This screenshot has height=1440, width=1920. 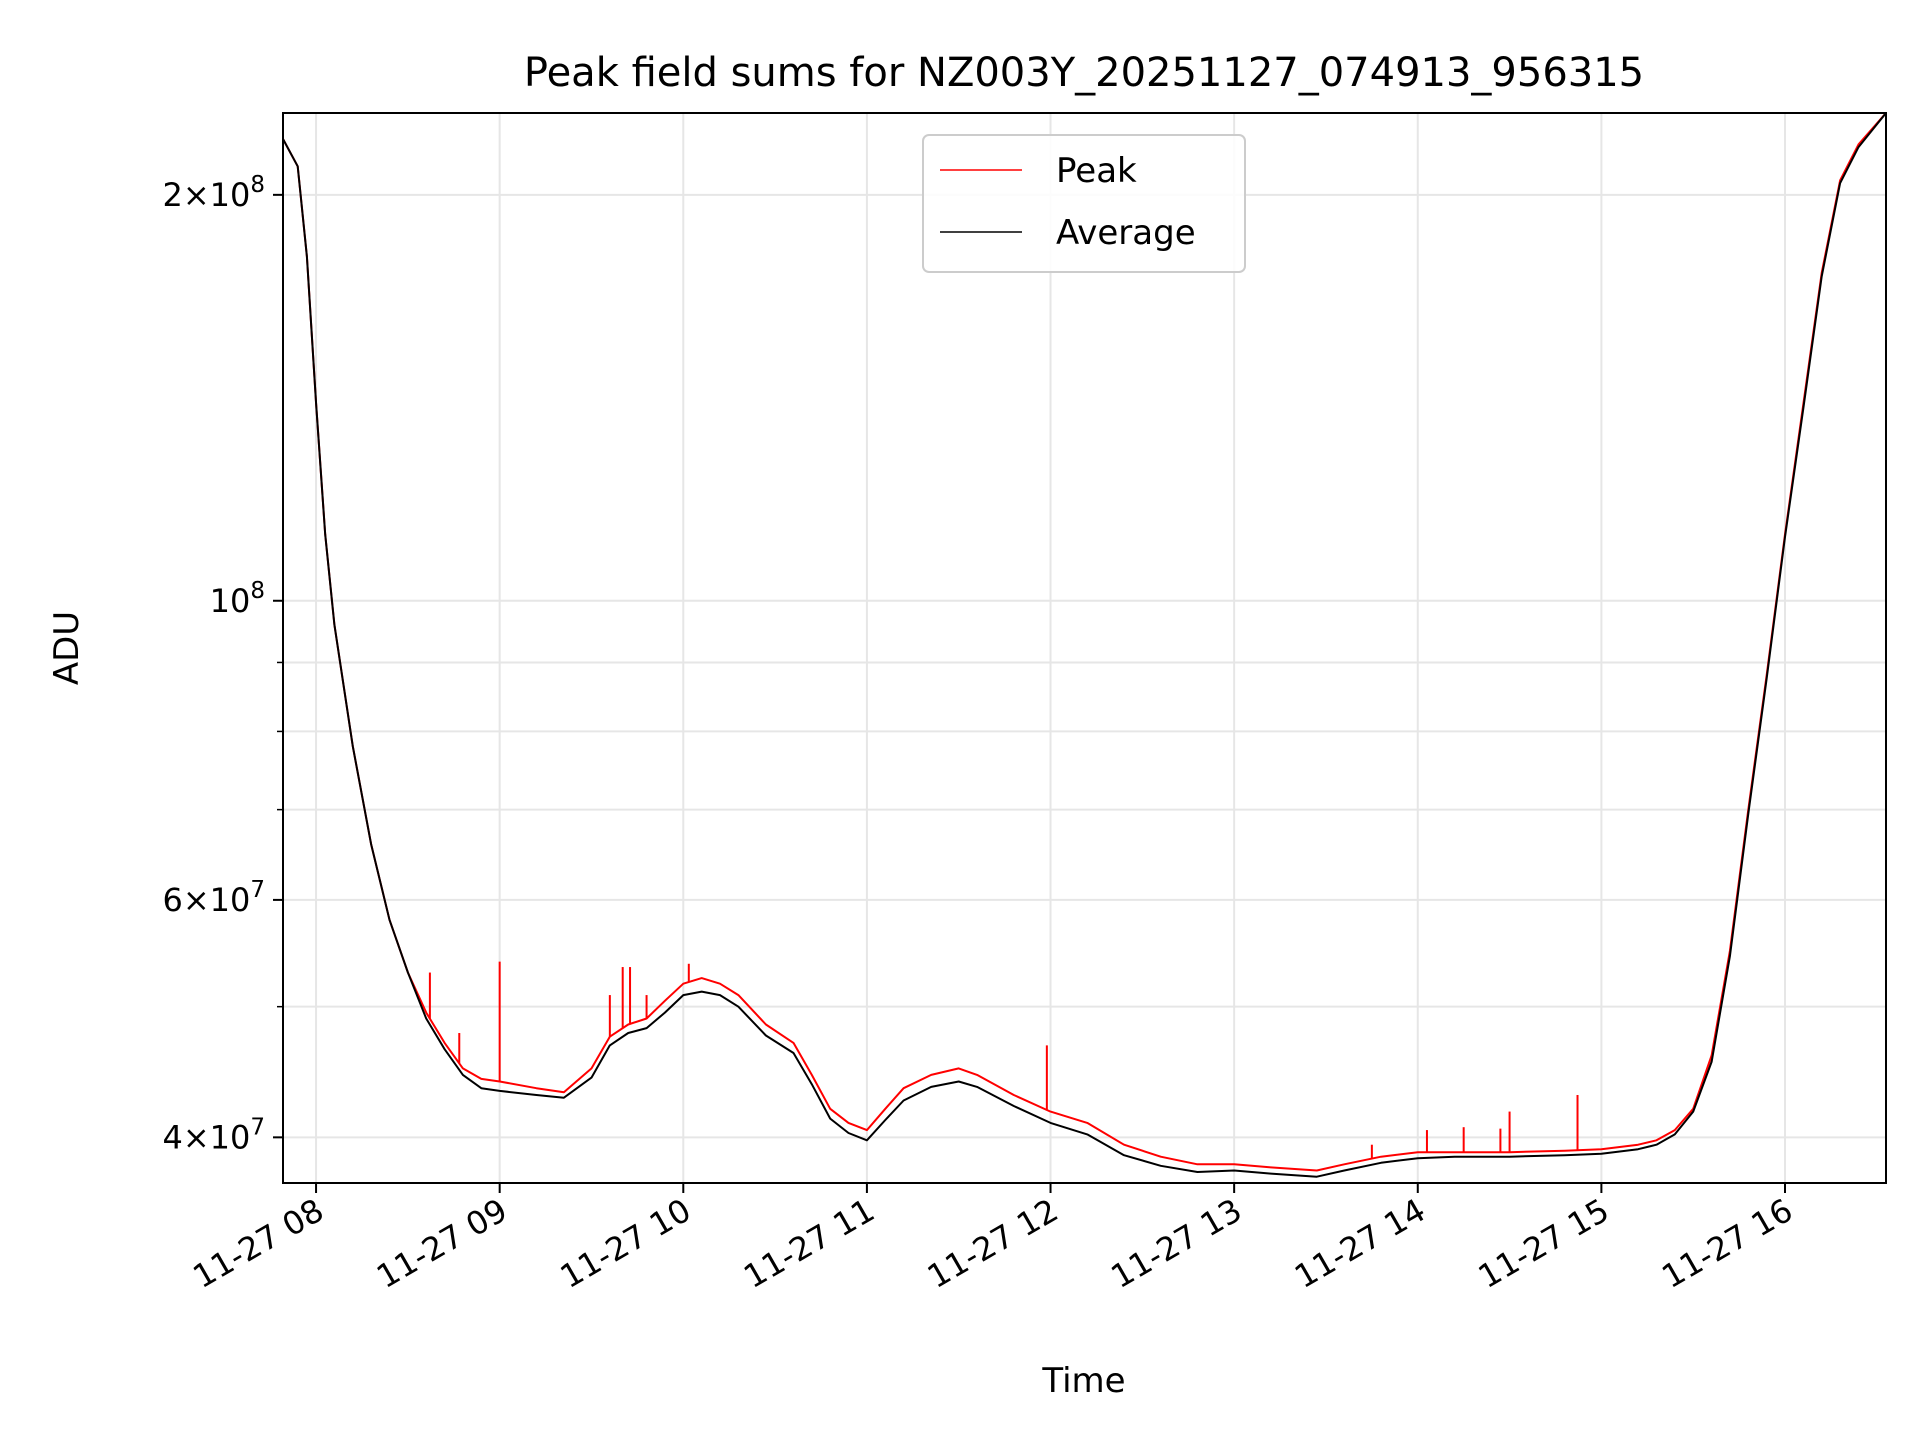 What do you see at coordinates (67, 648) in the screenshot?
I see `y-axis-title: ADU` at bounding box center [67, 648].